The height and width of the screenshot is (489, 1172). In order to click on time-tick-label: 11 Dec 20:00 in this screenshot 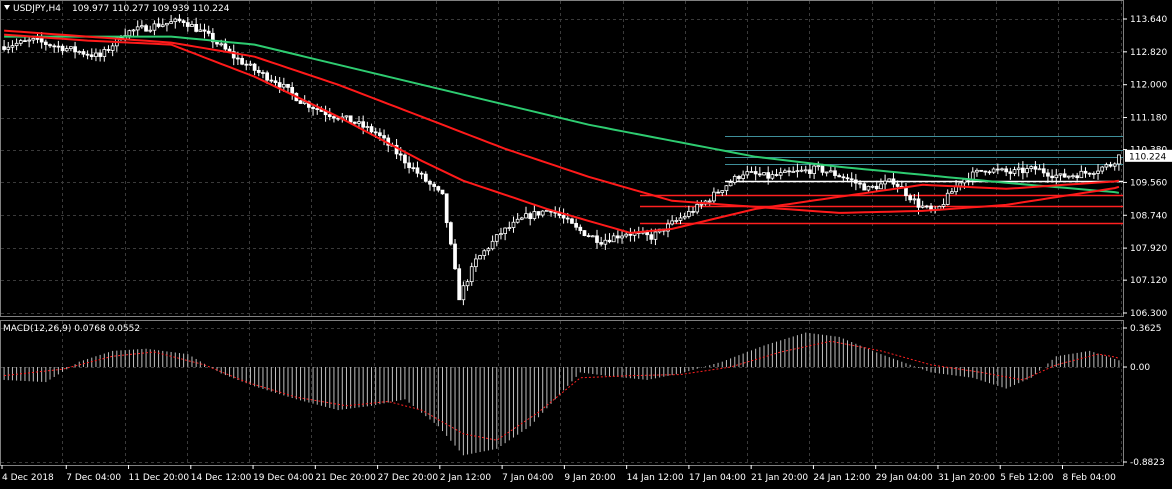, I will do `click(159, 478)`.